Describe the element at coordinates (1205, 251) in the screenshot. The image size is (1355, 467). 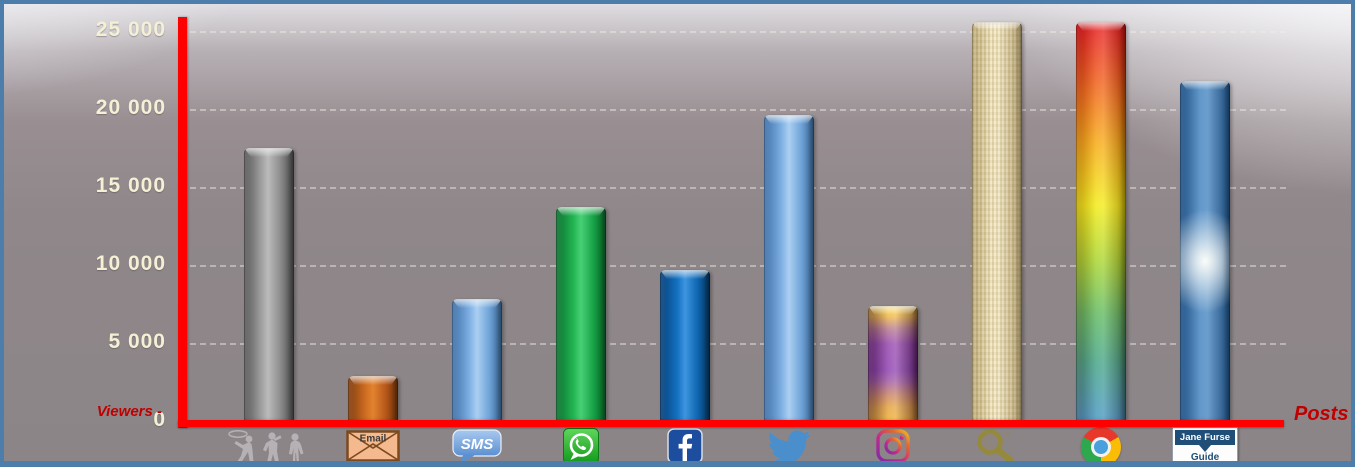
I see `bar-janefurse-guide` at that location.